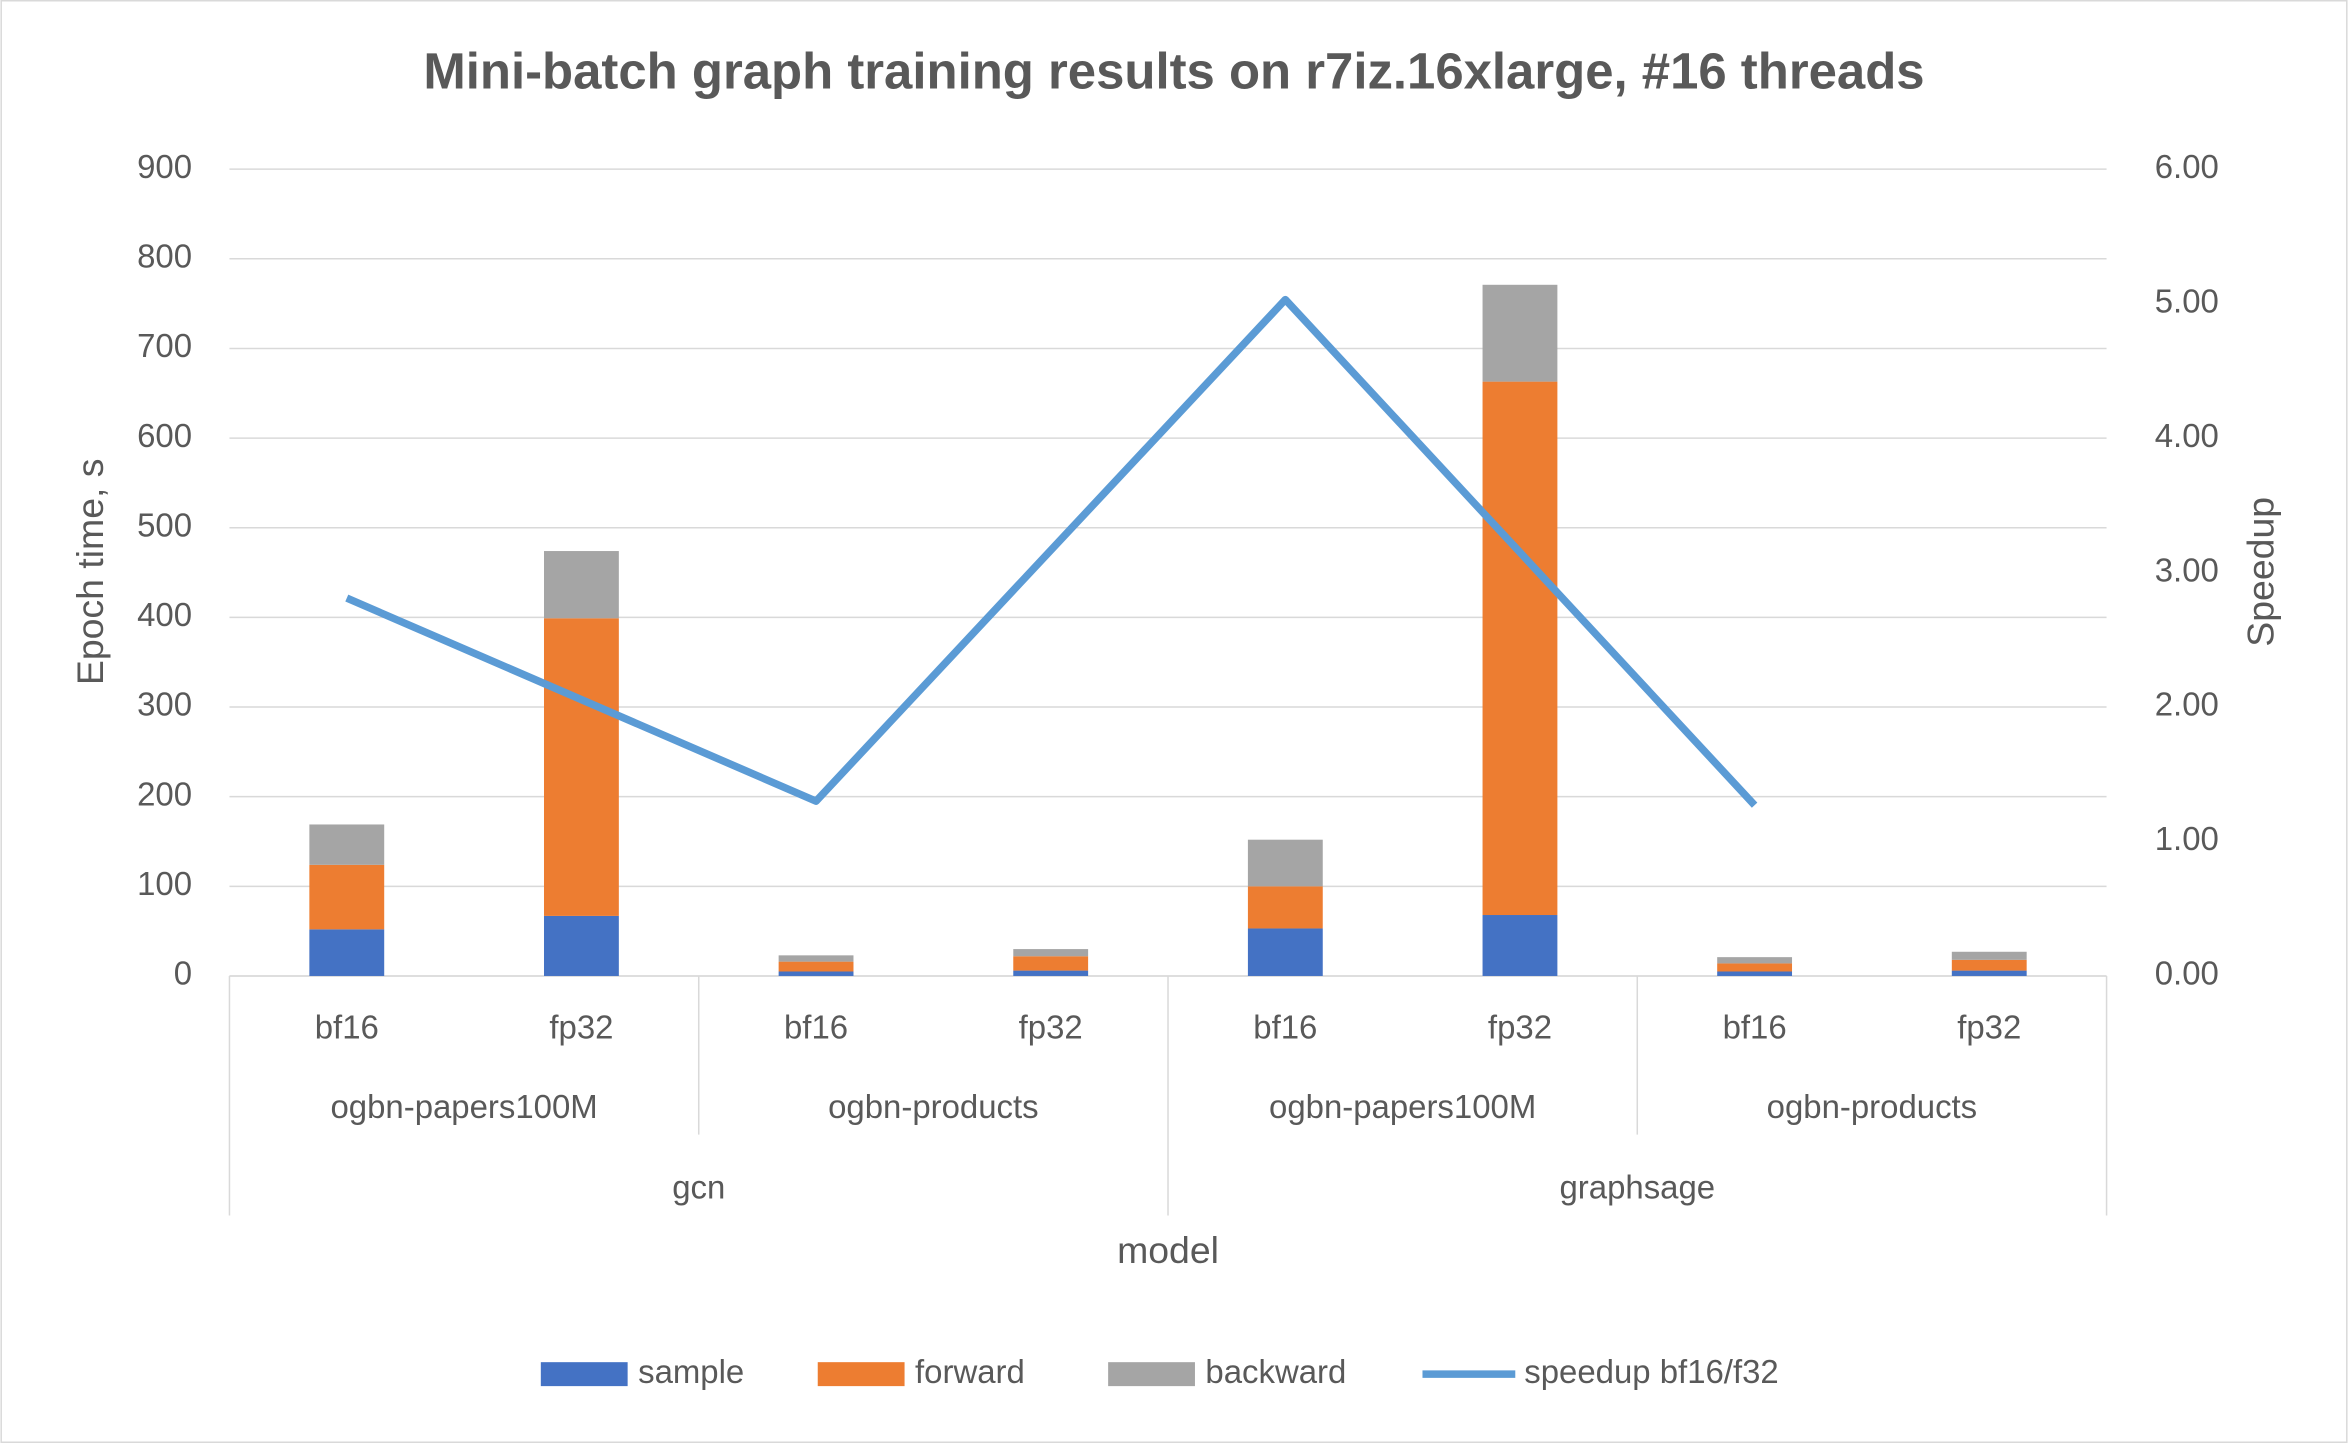 The height and width of the screenshot is (1443, 2348). What do you see at coordinates (90, 571) in the screenshot?
I see `y-axis-title: Epoch time, s` at bounding box center [90, 571].